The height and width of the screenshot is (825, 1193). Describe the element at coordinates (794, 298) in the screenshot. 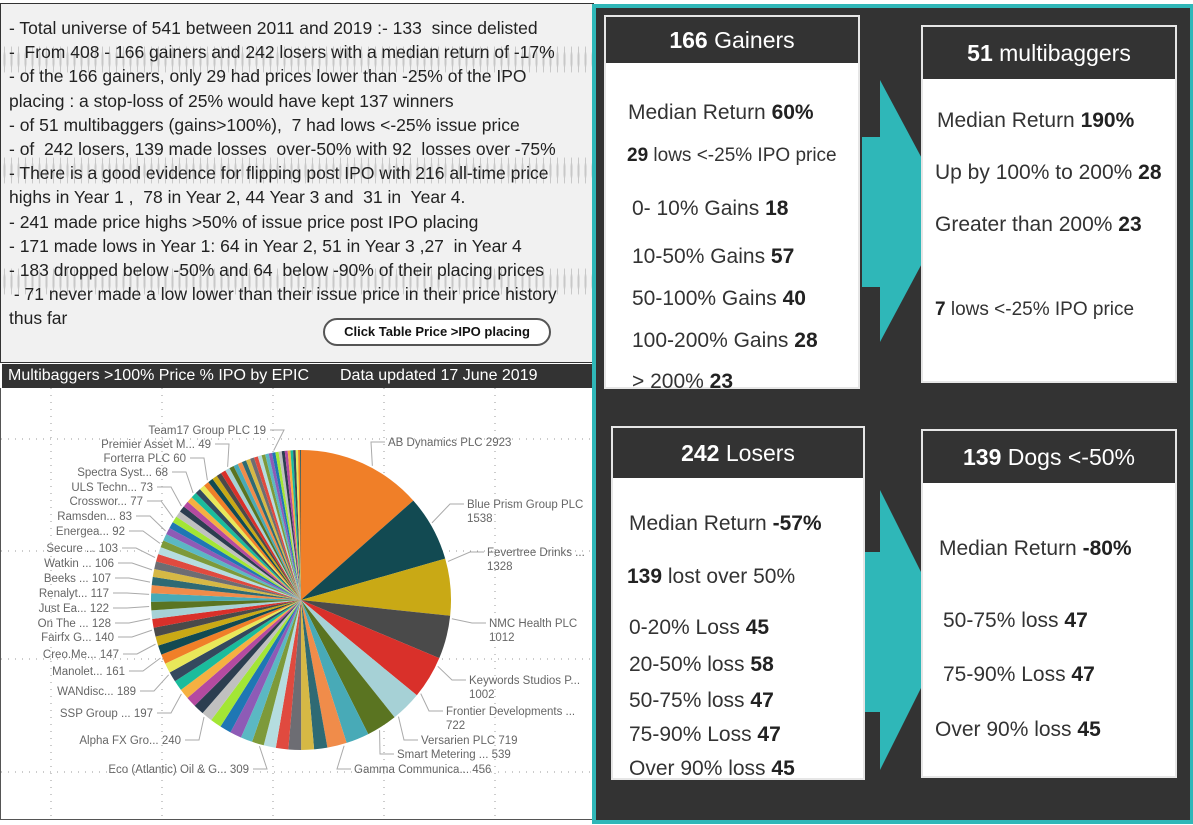

I see `stat-value: 40` at that location.